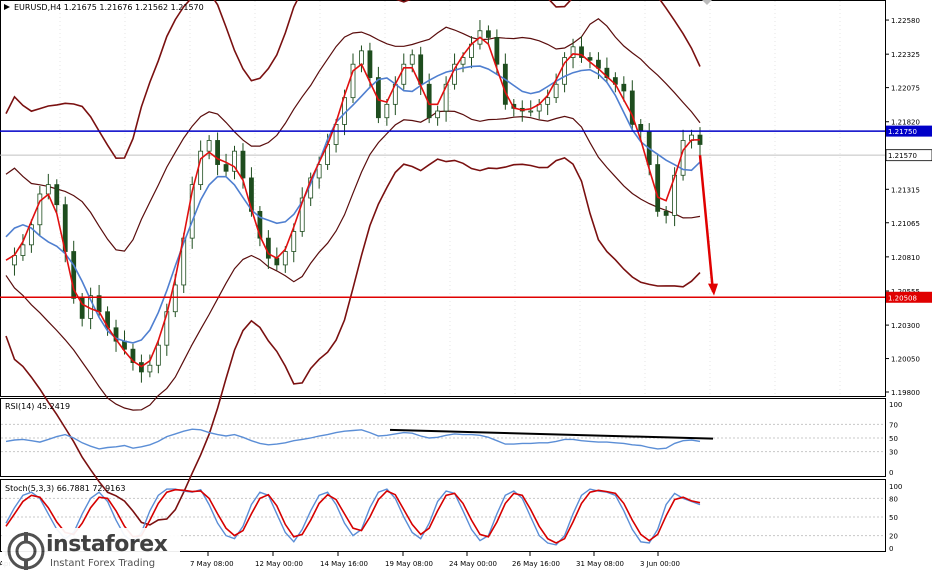  I want to click on time-tick-label: 24 May 00:00, so click(473, 564).